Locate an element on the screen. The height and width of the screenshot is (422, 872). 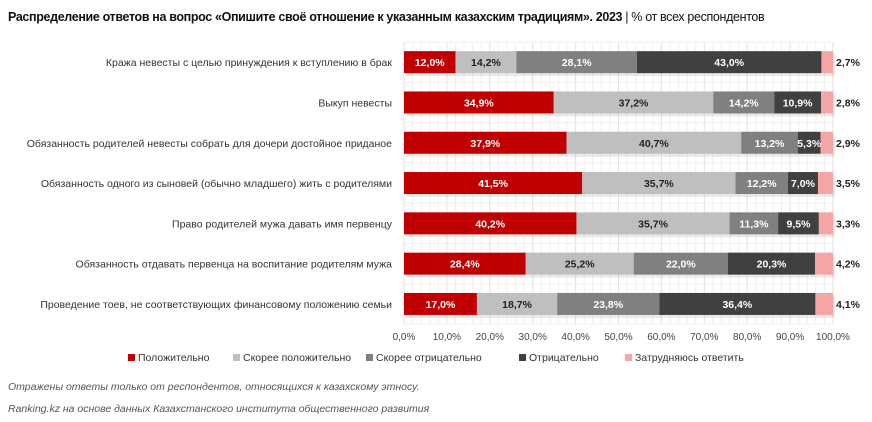
x-tick-label: 40,0% is located at coordinates (575, 337).